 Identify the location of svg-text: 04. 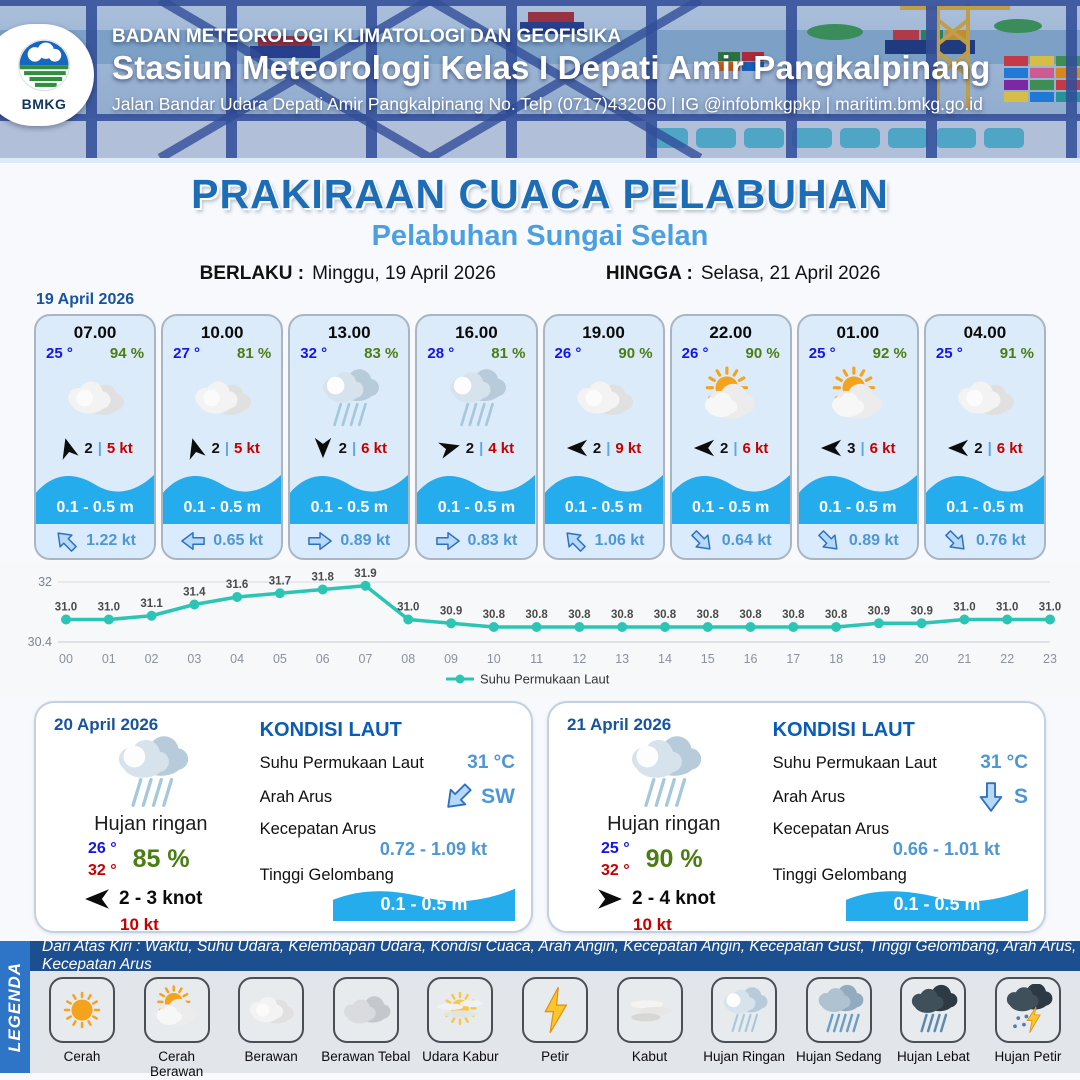
(237, 659).